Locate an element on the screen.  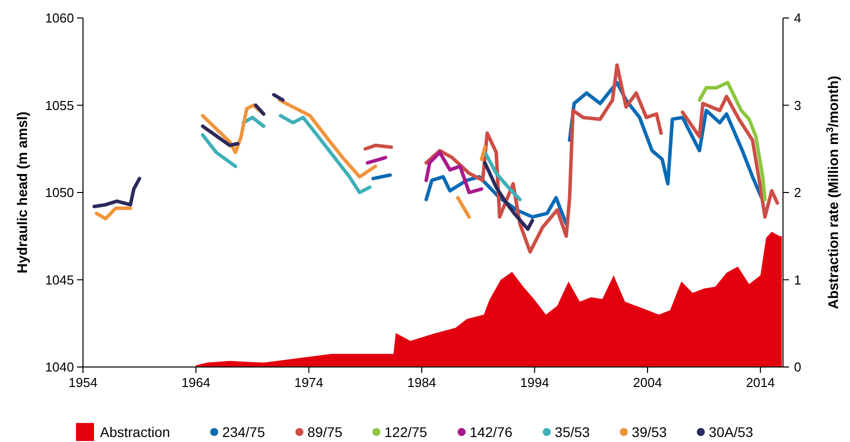
y-tick-label: 1055 is located at coordinates (59, 105).